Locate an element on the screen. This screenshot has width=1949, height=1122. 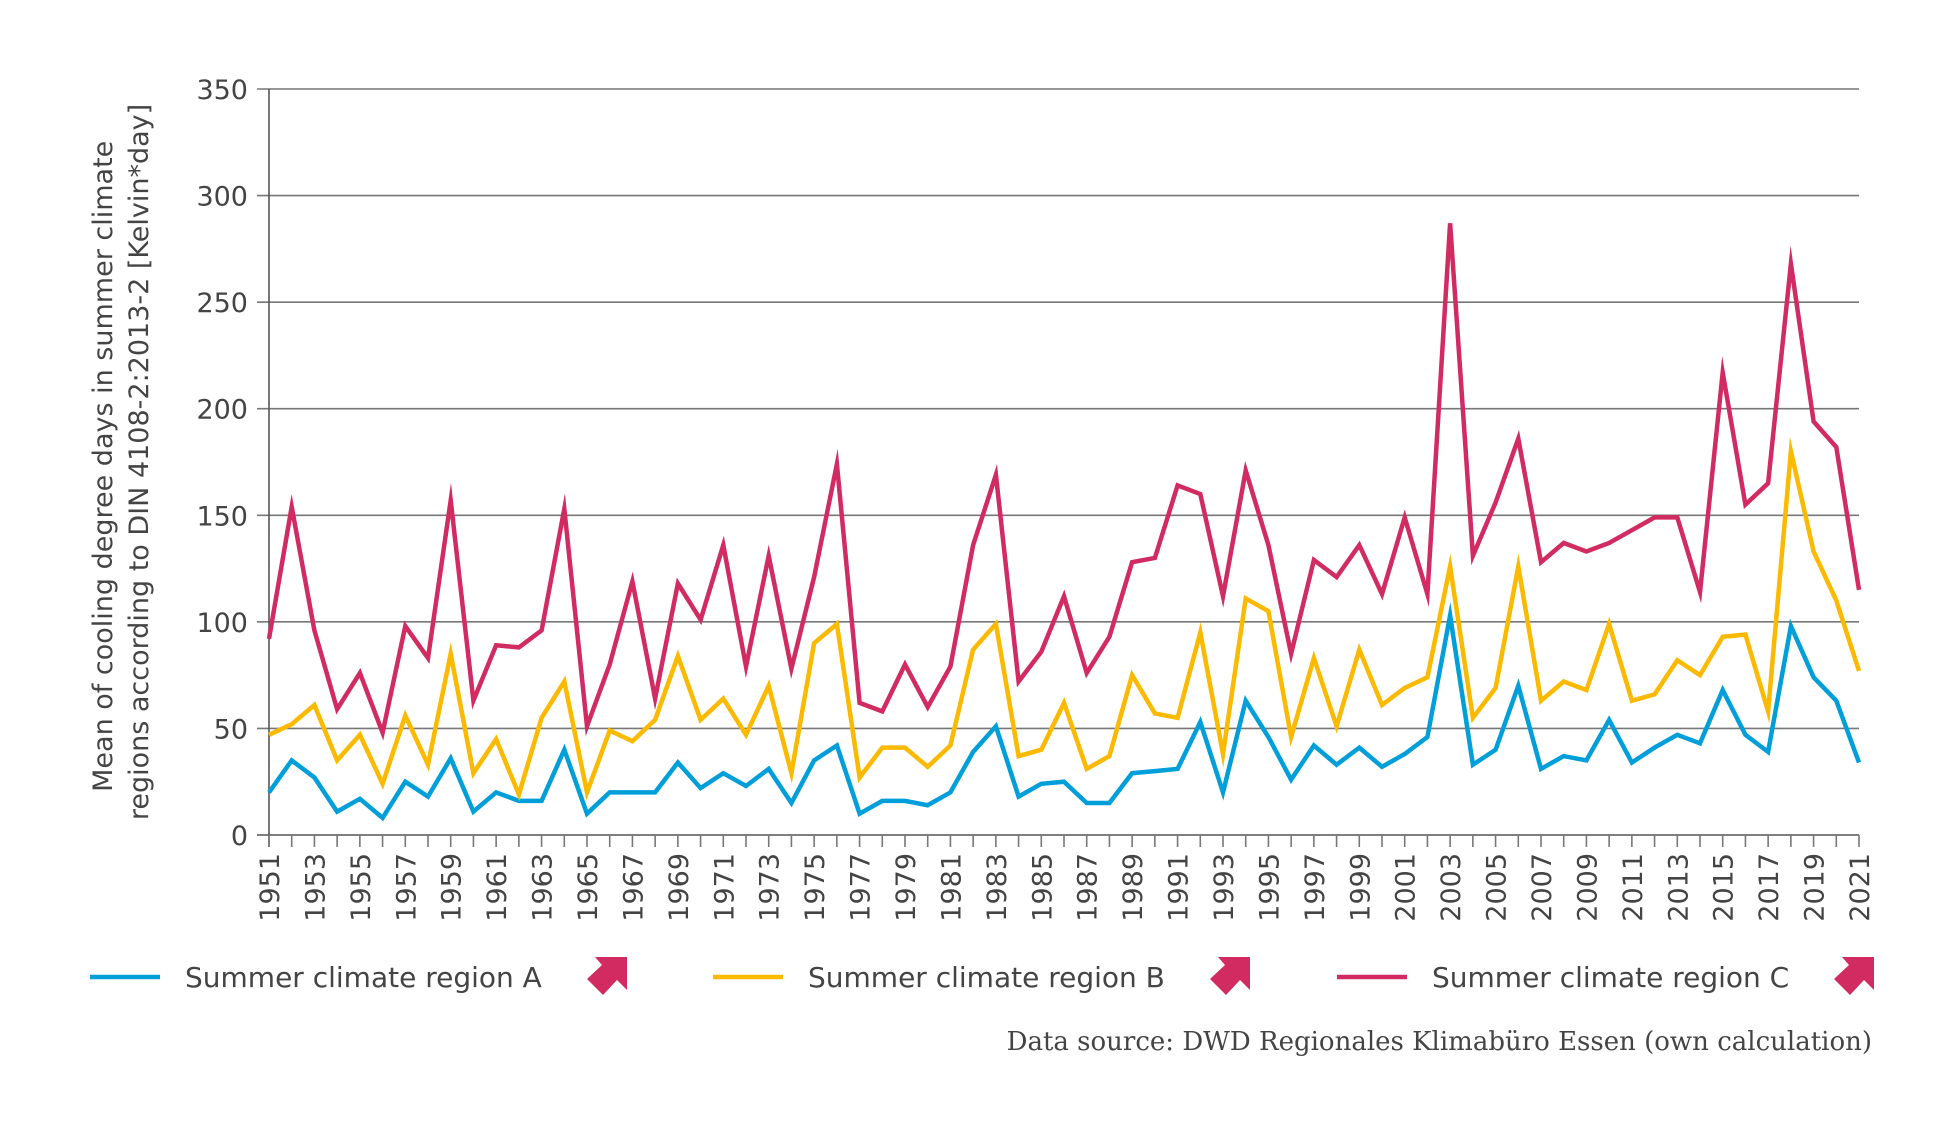
legend-item-b: Summer climate region B is located at coordinates (981, 976).